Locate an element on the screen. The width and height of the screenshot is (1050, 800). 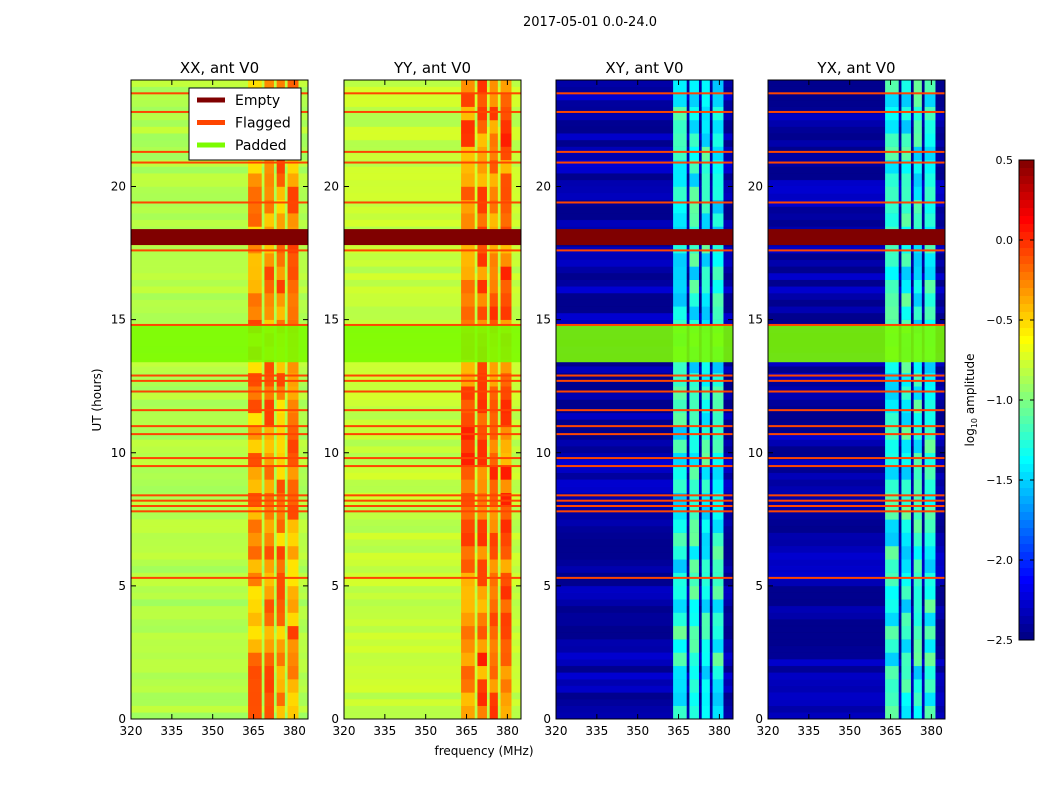
colorbar-tick-label: −2.5 is located at coordinates (999, 640).